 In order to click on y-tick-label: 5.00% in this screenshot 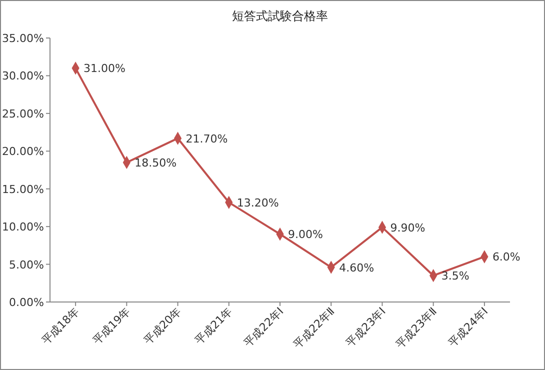, I will do `click(26, 265)`.